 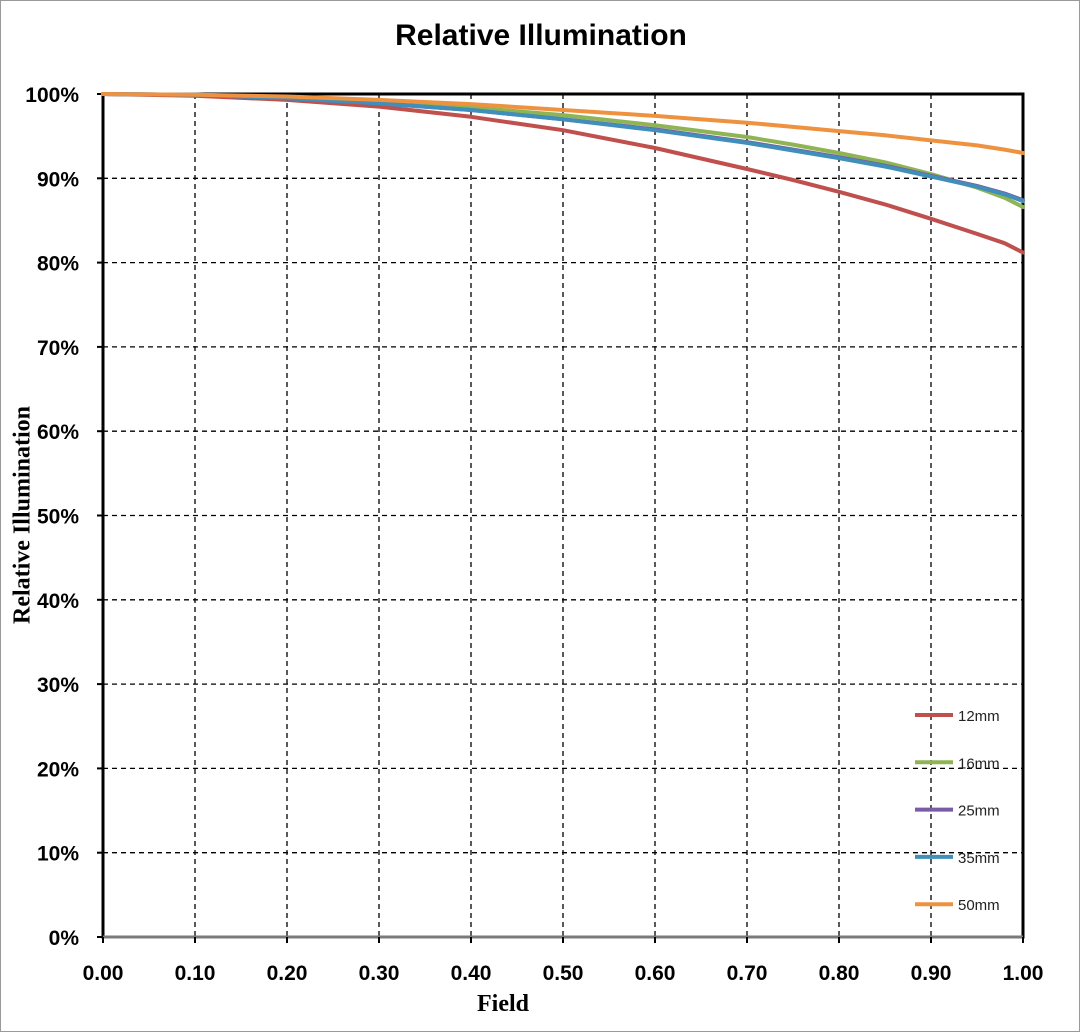 I want to click on legend-label-12mm: 12mm, so click(x=979, y=716).